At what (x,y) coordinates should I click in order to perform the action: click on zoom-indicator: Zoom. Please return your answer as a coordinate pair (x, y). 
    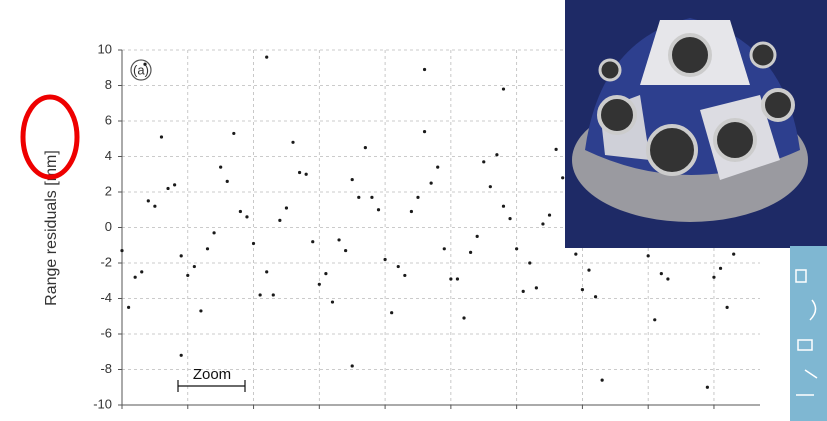
    Looking at the image, I should click on (211, 379).